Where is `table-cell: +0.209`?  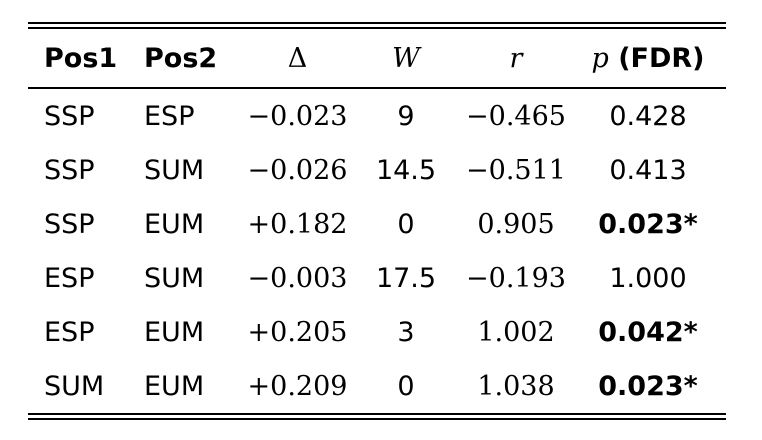
table-cell: +0.209 is located at coordinates (297, 386).